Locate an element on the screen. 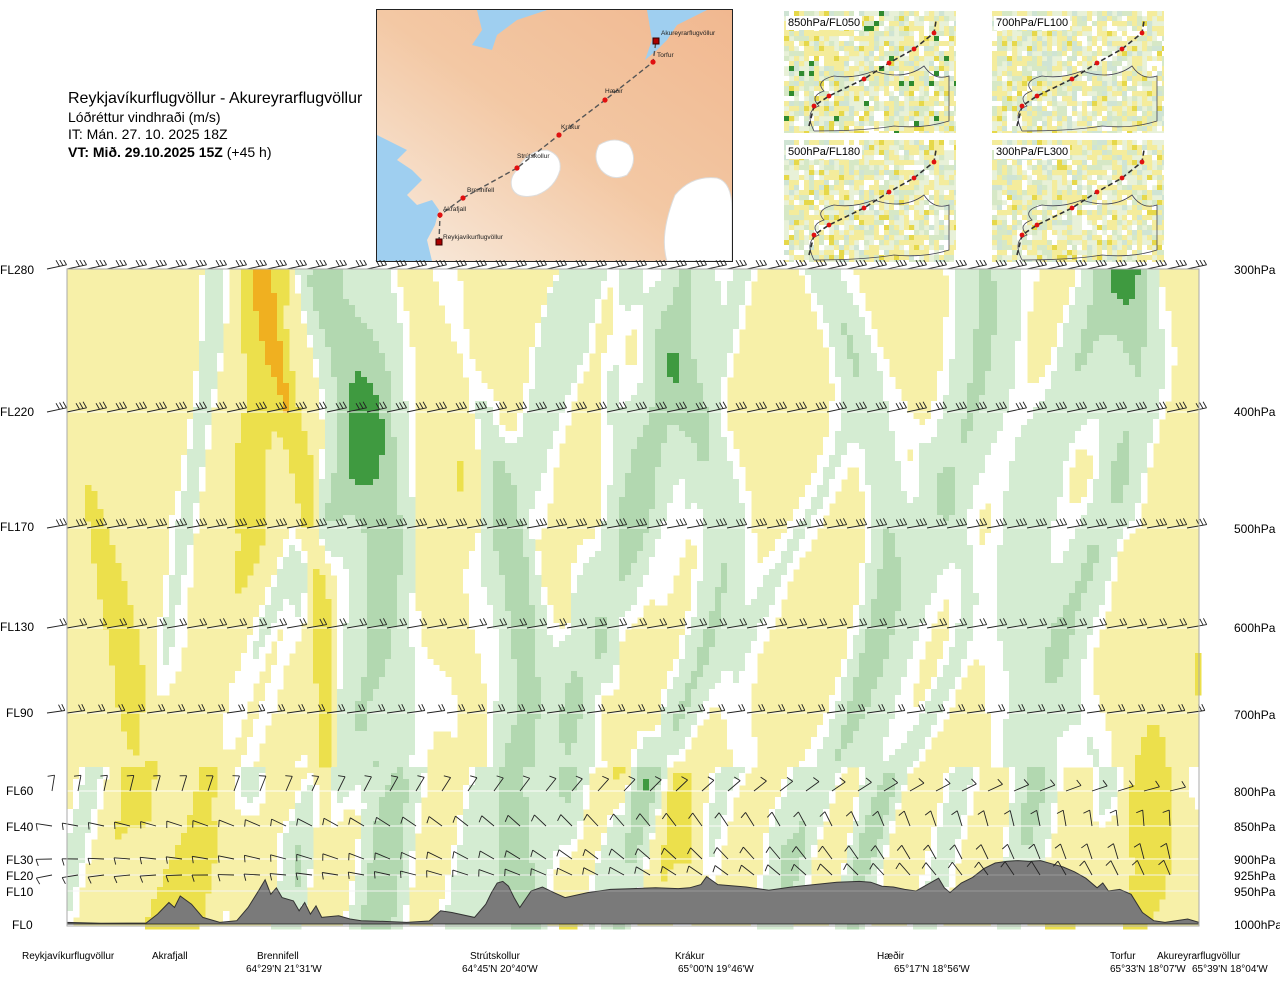  map-ice-langjokull is located at coordinates (535, 173).